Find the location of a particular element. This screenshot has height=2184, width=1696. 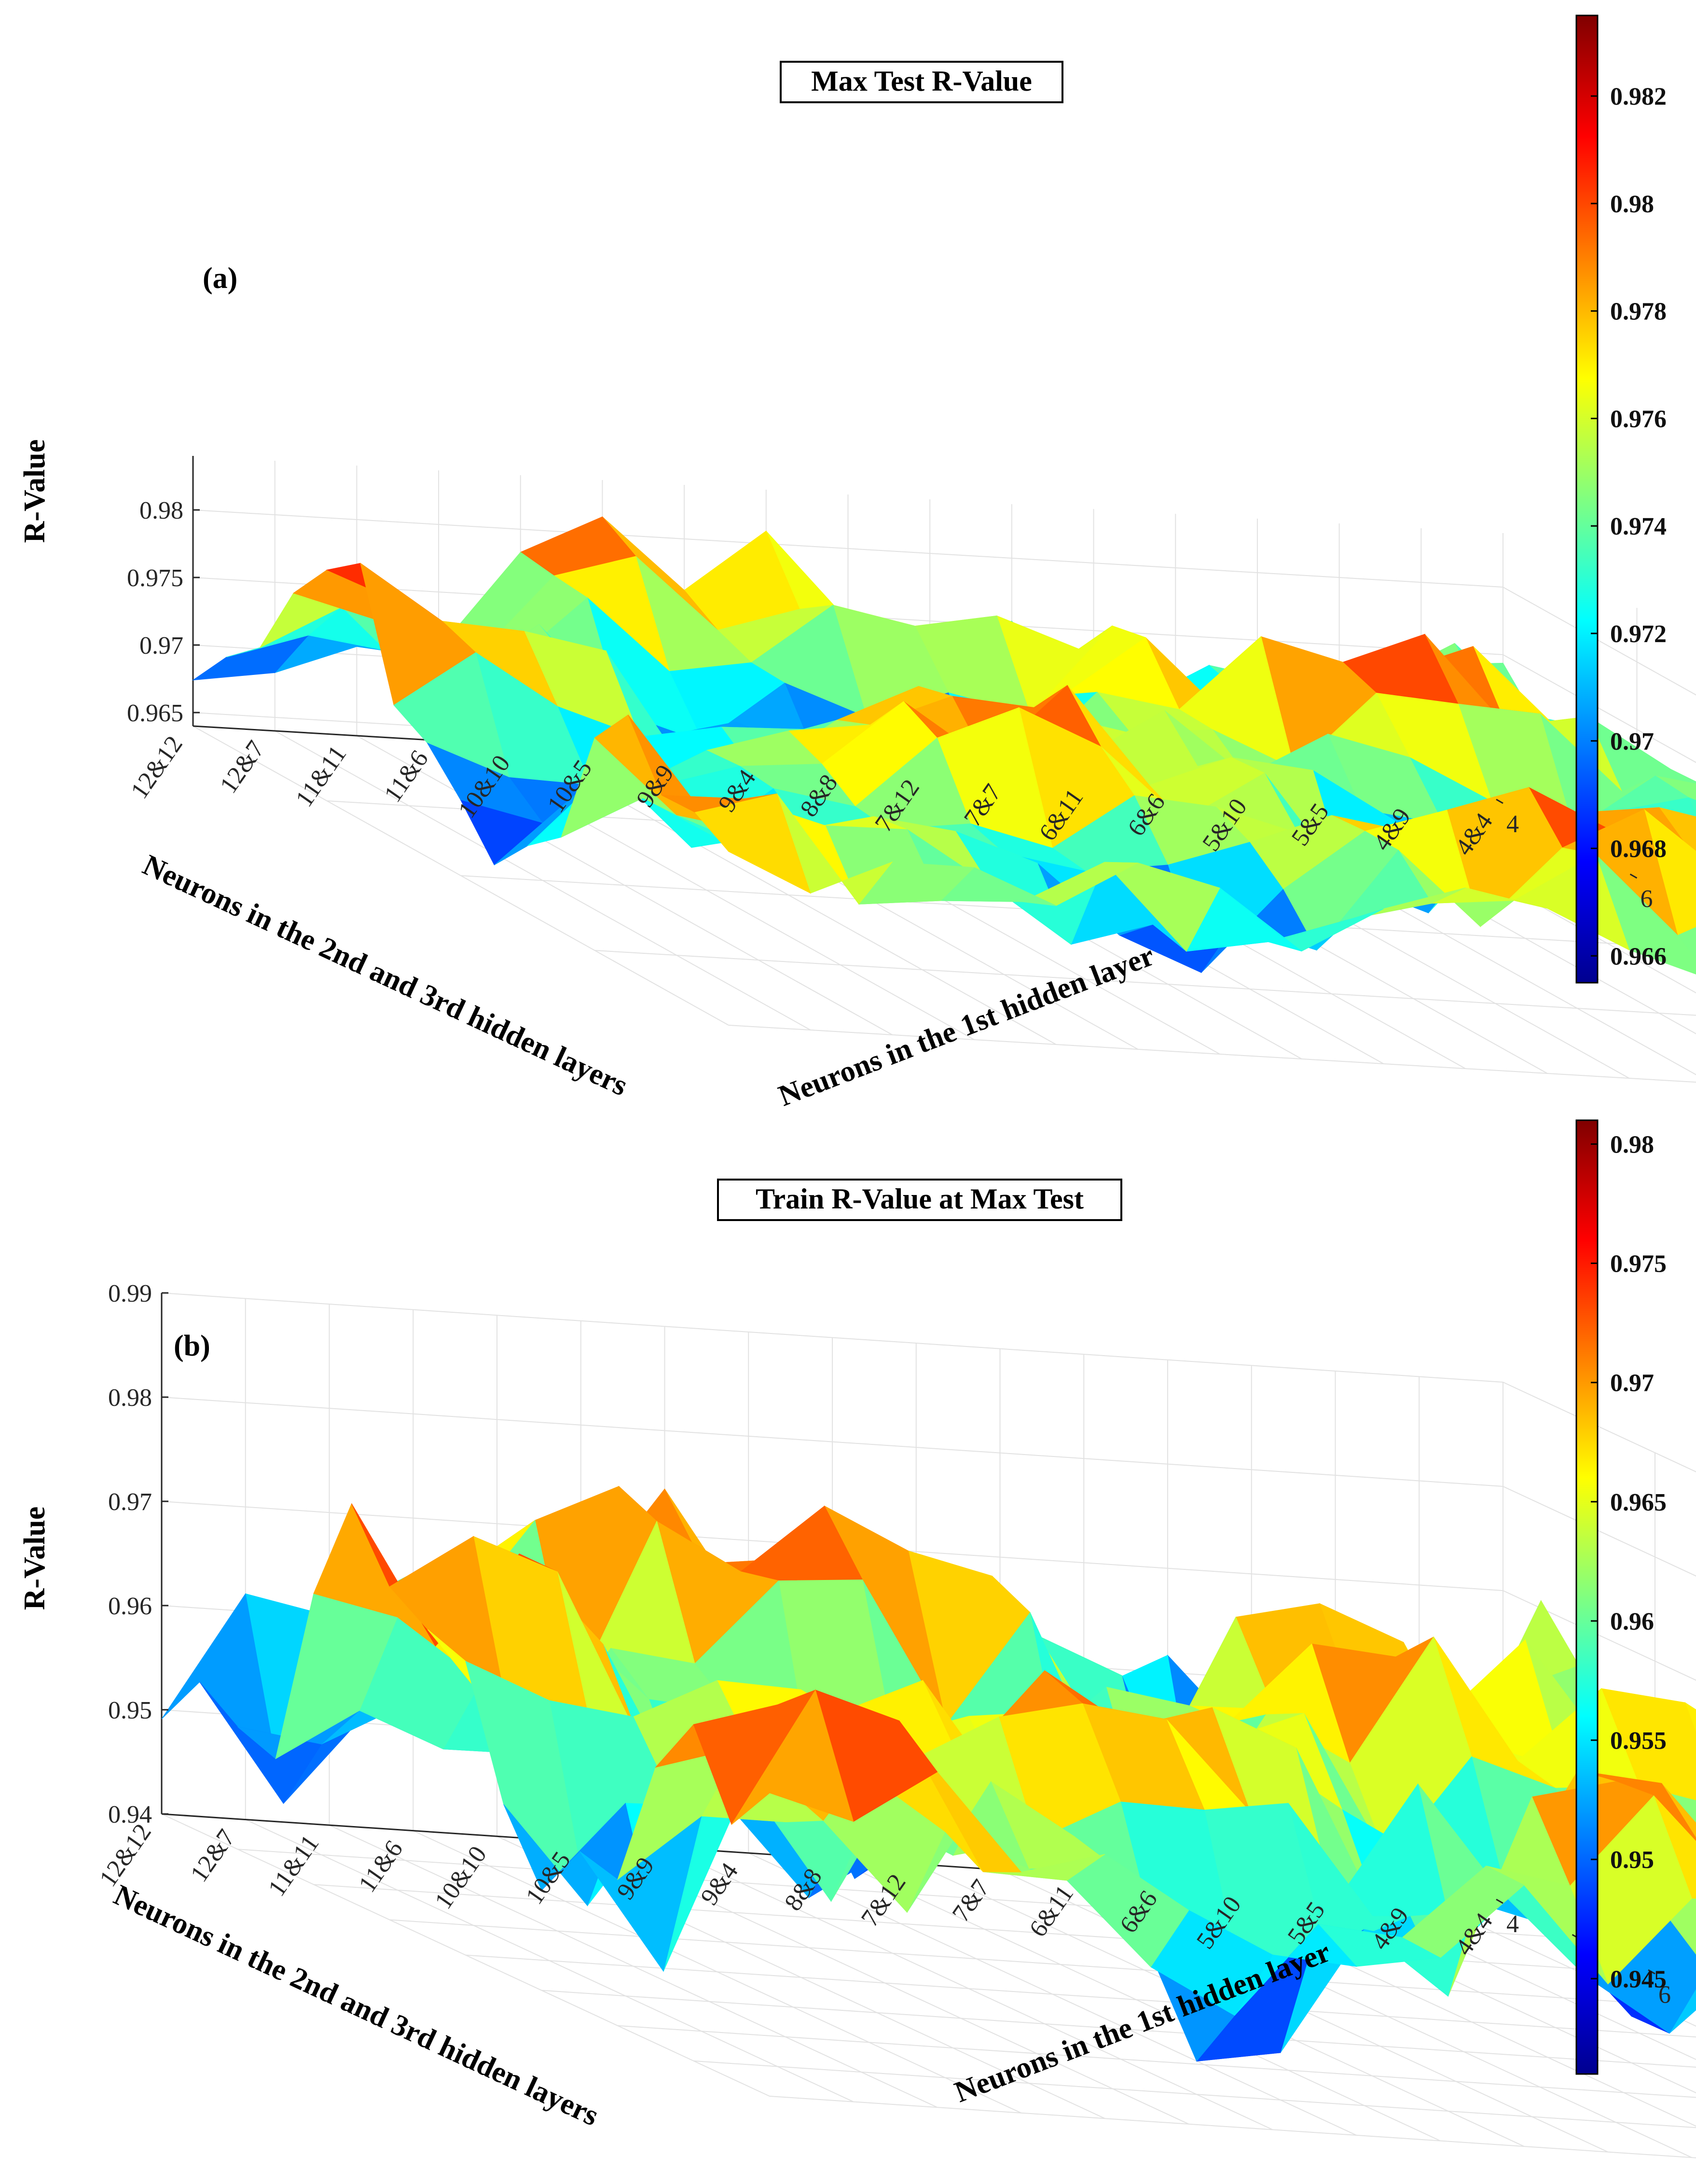

colorbar-tick-label: 0.95 is located at coordinates (1632, 1860).